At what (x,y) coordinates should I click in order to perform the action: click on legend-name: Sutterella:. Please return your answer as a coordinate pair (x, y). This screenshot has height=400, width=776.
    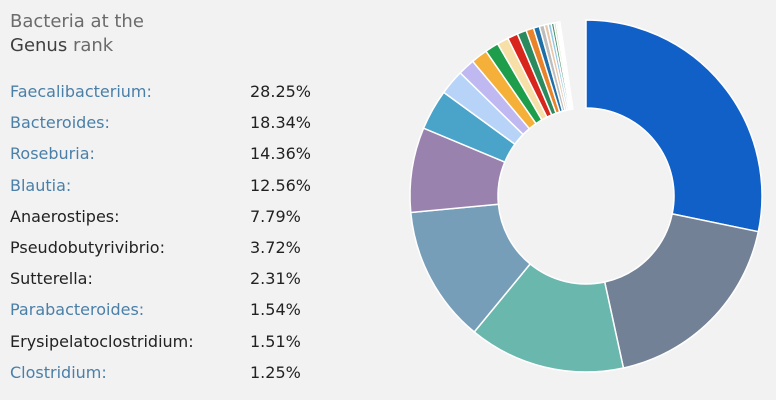
    Looking at the image, I should click on (51, 279).